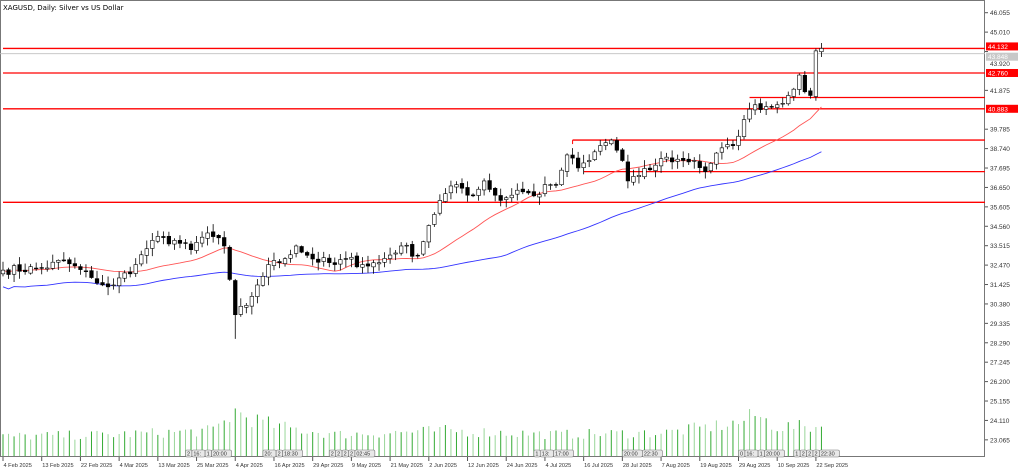 The width and height of the screenshot is (1024, 471). What do you see at coordinates (268, 455) in the screenshot?
I see `event-marker-label: 20:` at bounding box center [268, 455].